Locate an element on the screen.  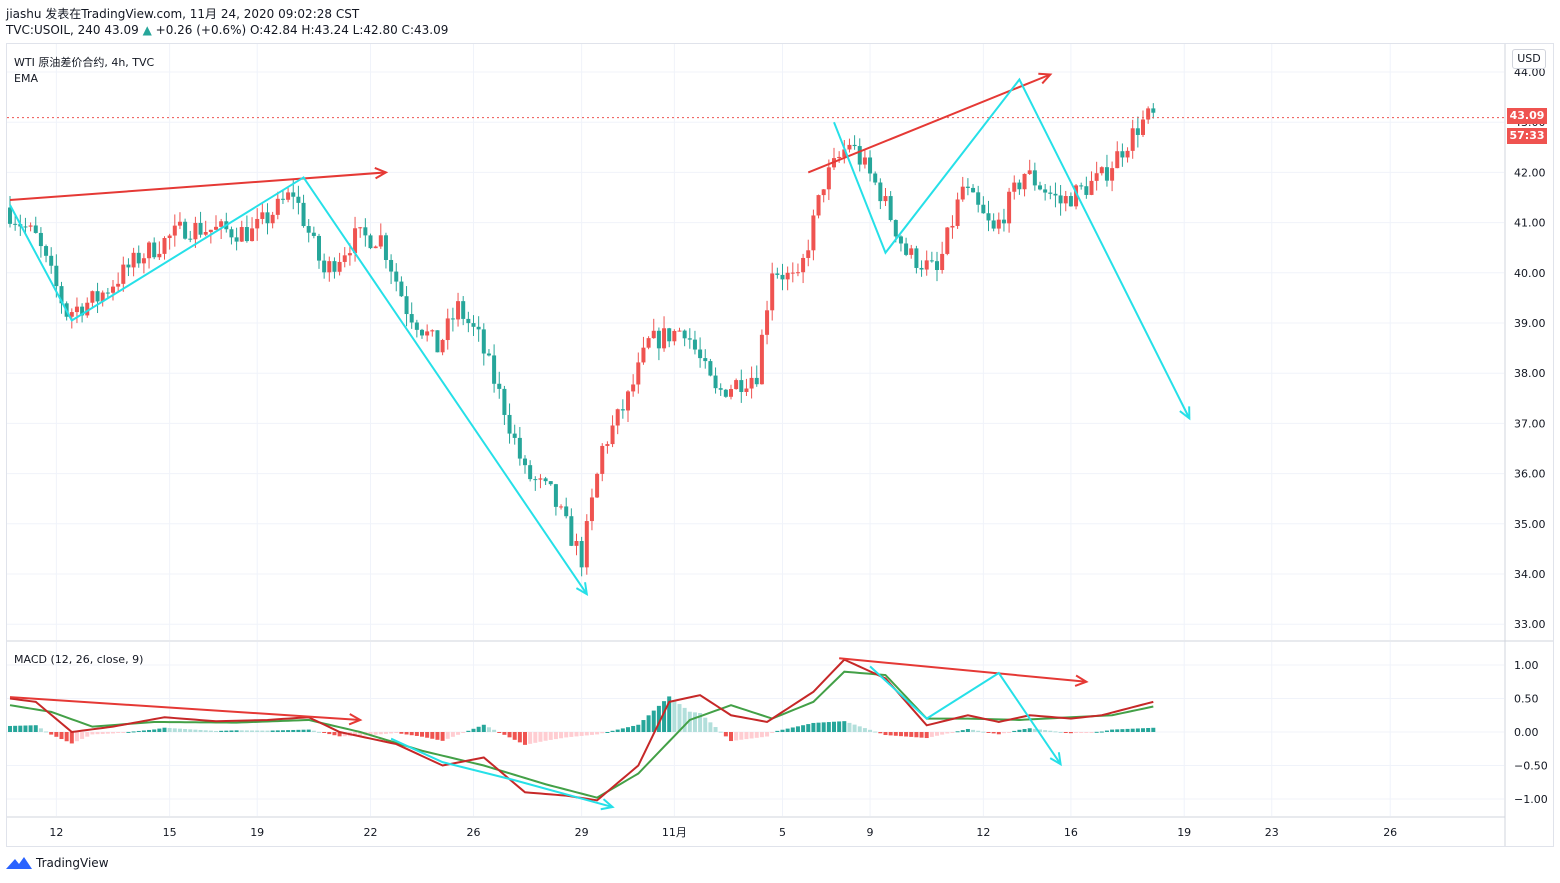
brand: TradingView is located at coordinates (57, 863).